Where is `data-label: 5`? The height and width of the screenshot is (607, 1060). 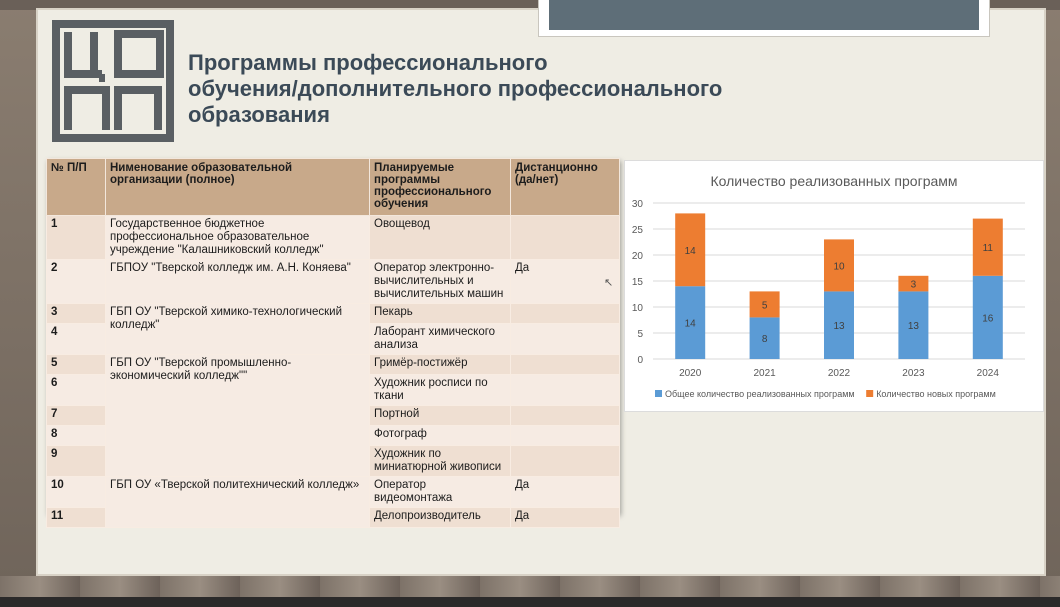
data-label: 5 is located at coordinates (765, 305).